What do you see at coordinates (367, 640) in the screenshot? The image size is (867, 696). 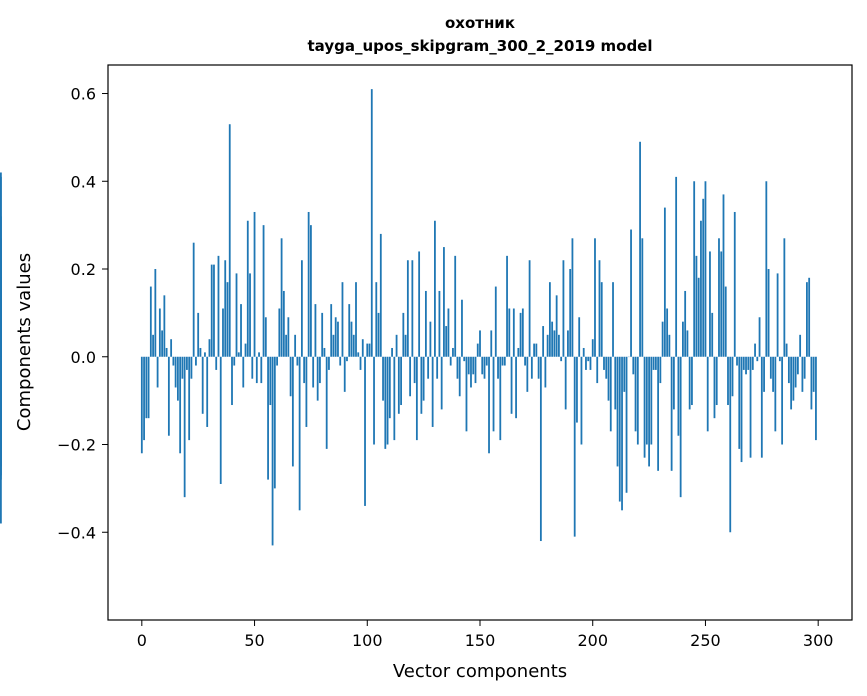 I see `x-tick-label: 100` at bounding box center [367, 640].